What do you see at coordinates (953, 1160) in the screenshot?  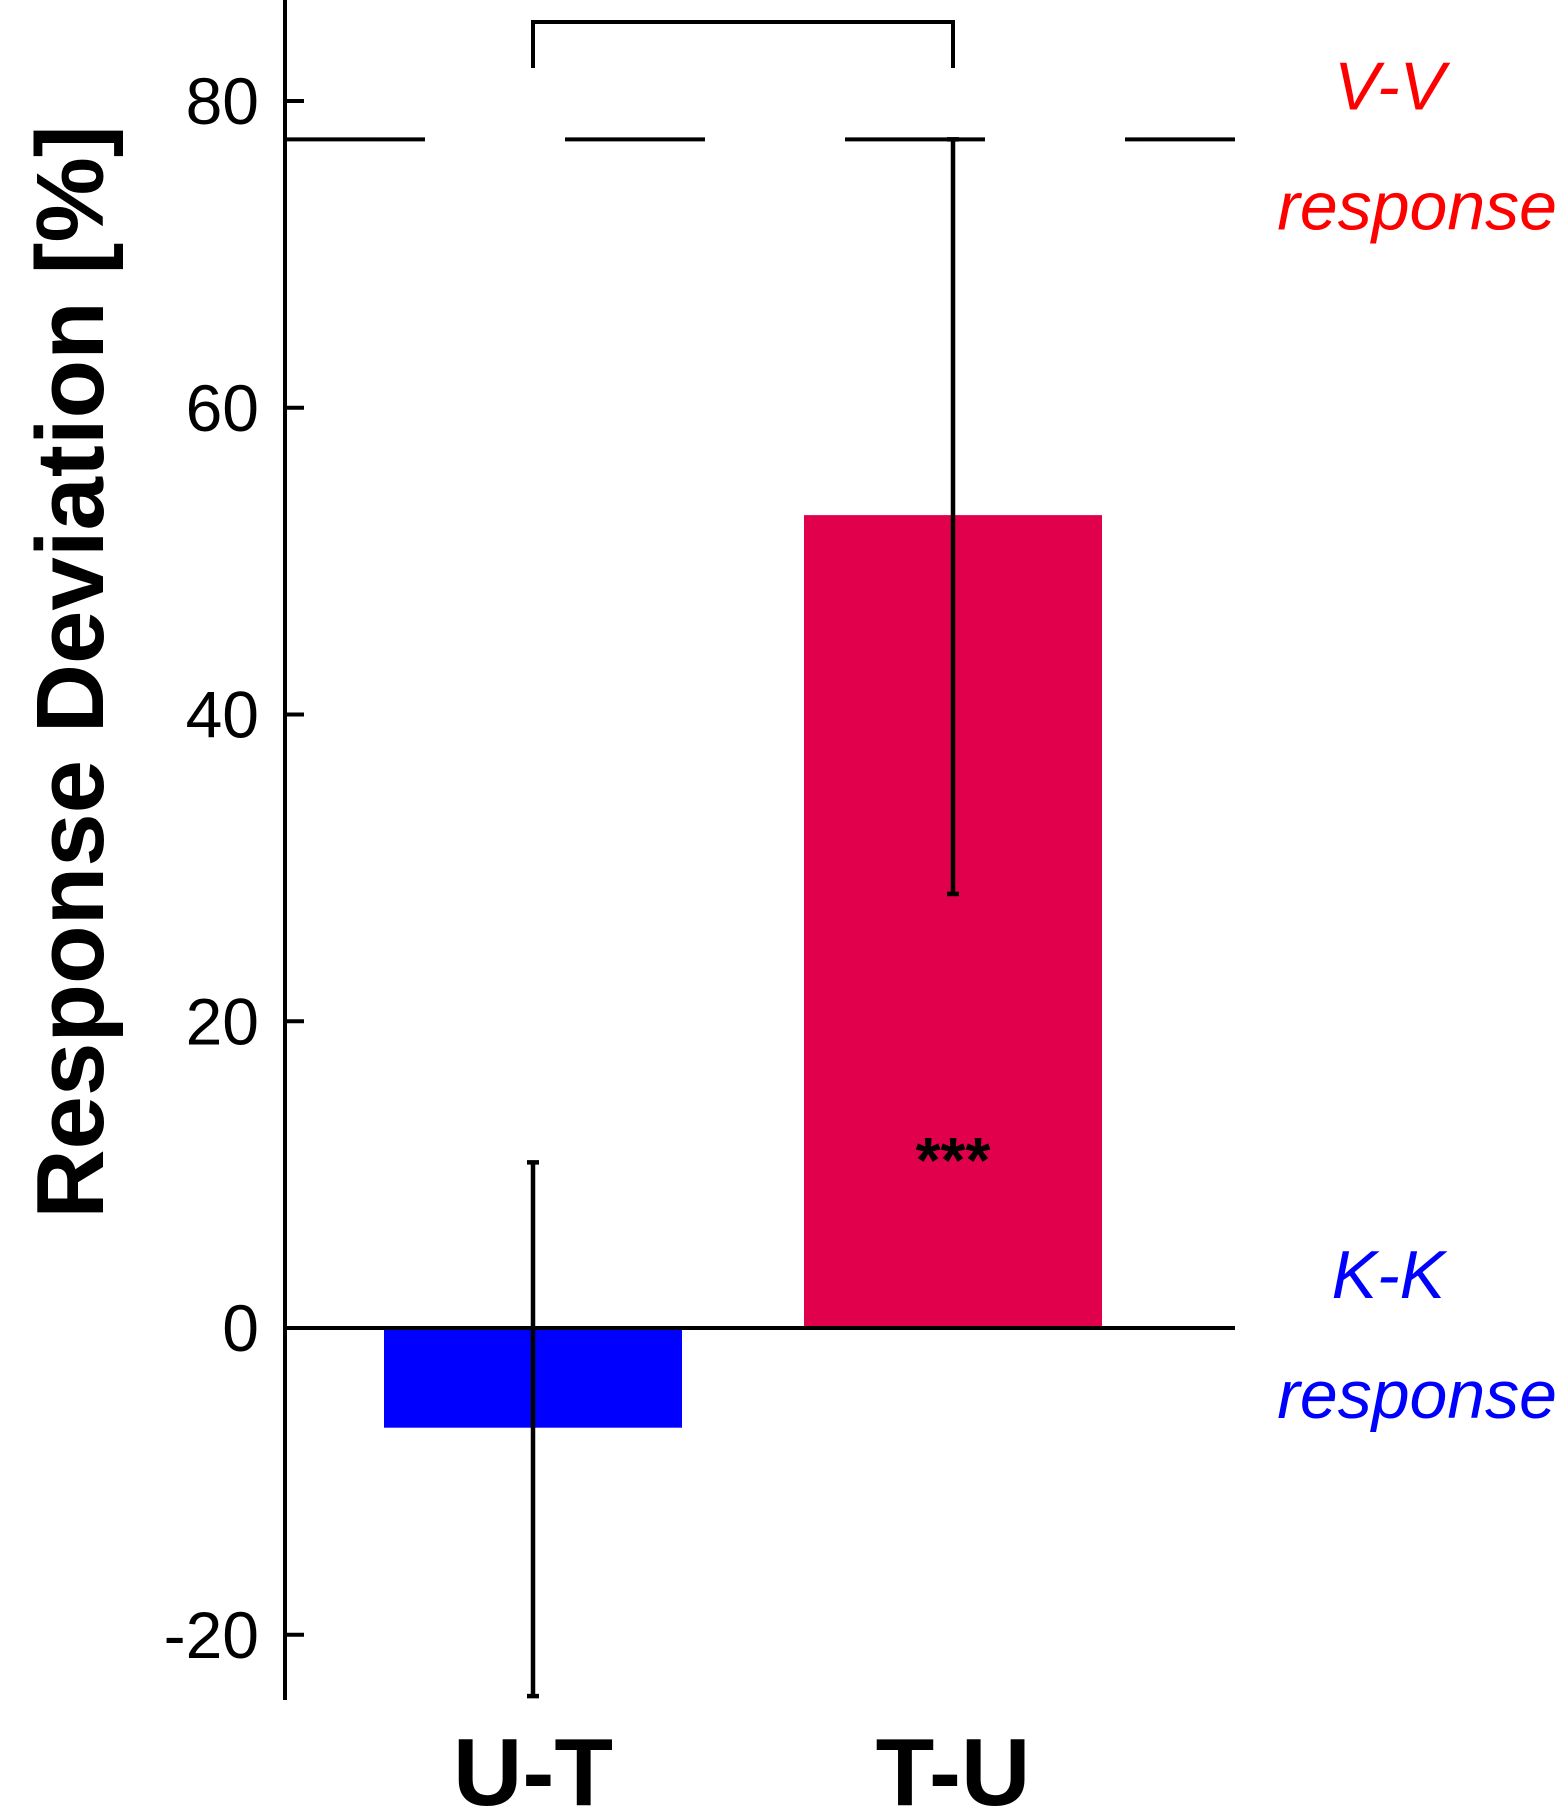 I see `significance-marker: ***` at bounding box center [953, 1160].